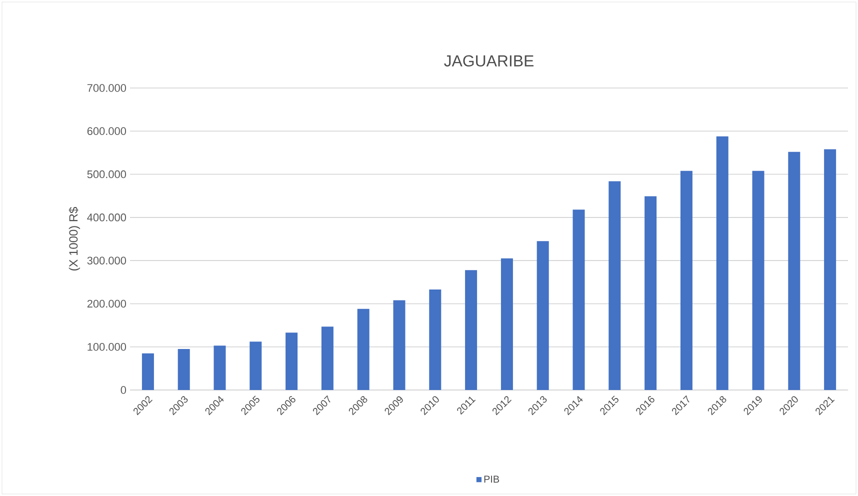  I want to click on y-tick-label: 400.000, so click(106, 218).